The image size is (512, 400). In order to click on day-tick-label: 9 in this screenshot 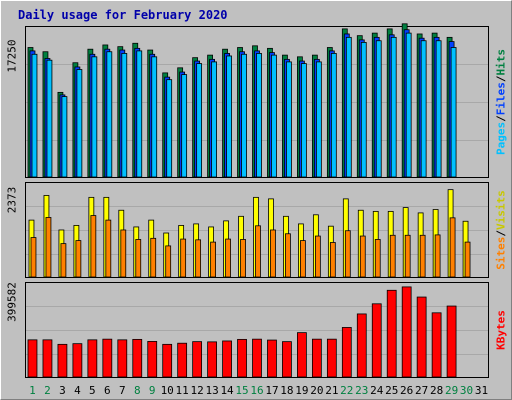, I will do `click(152, 390)`.